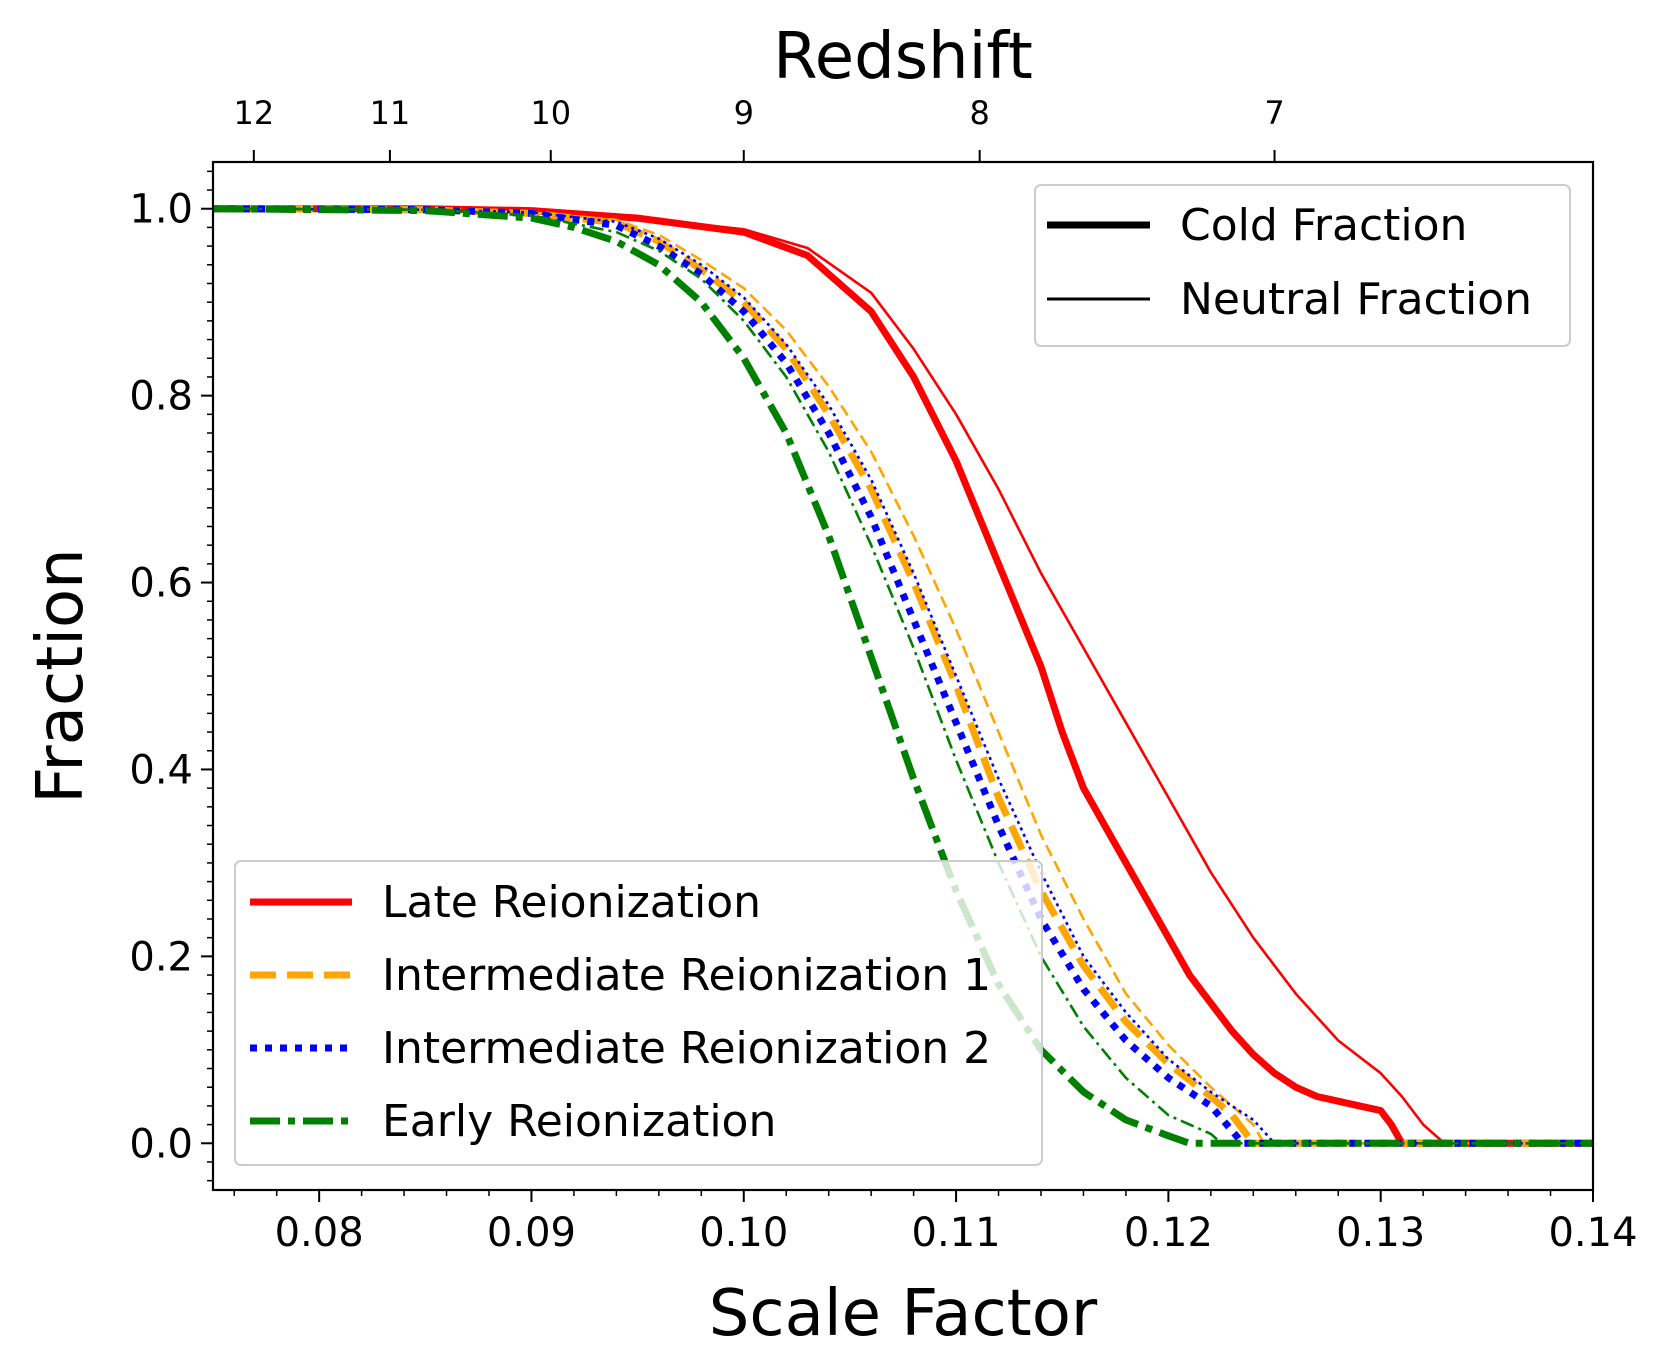  Describe the element at coordinates (390, 113) in the screenshot. I see `top-tick-label: 11` at that location.